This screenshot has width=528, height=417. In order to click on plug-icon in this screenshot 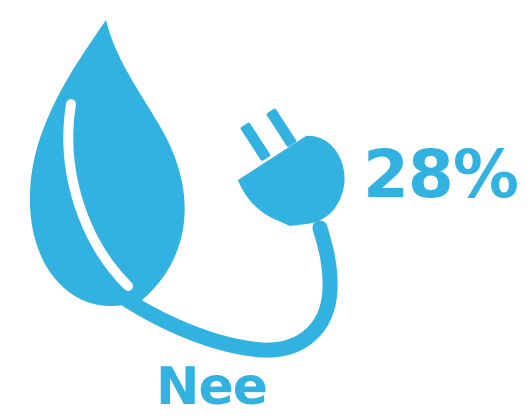, I will do `click(291, 180)`.